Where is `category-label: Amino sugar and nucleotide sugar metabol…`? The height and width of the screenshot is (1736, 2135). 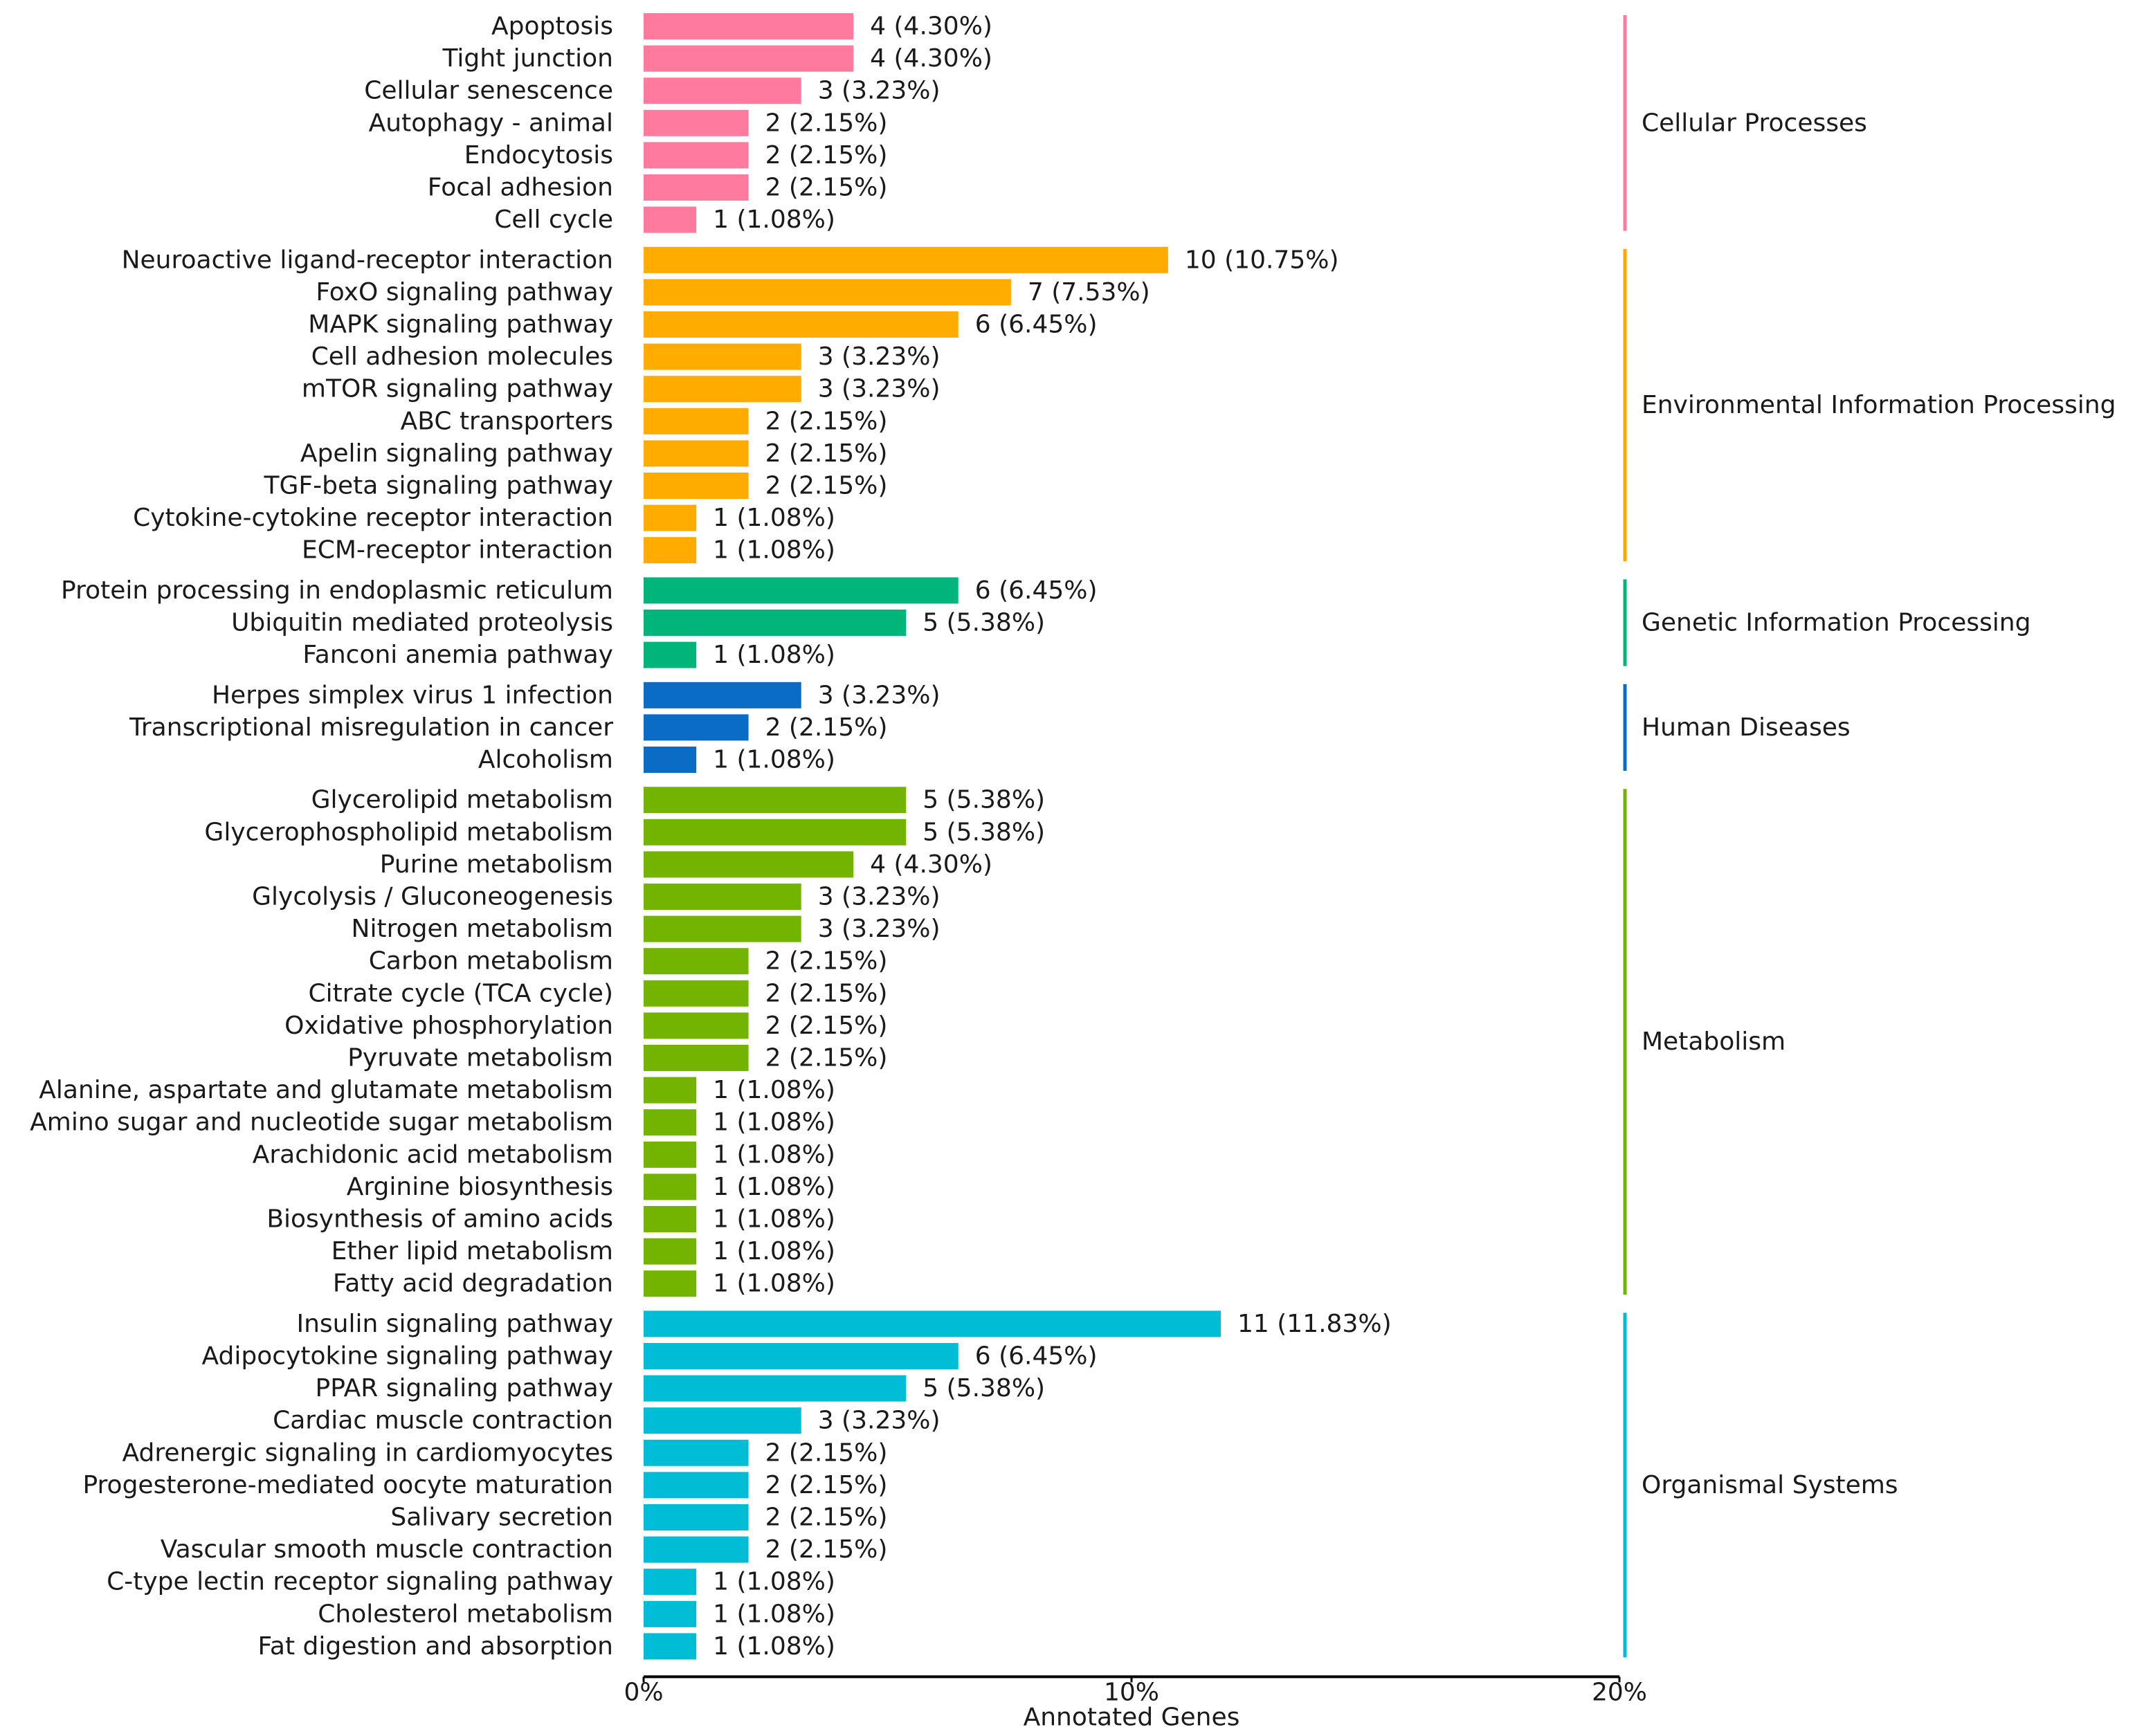
category-label: Amino sugar and nucleotide sugar metabol… is located at coordinates (321, 1122).